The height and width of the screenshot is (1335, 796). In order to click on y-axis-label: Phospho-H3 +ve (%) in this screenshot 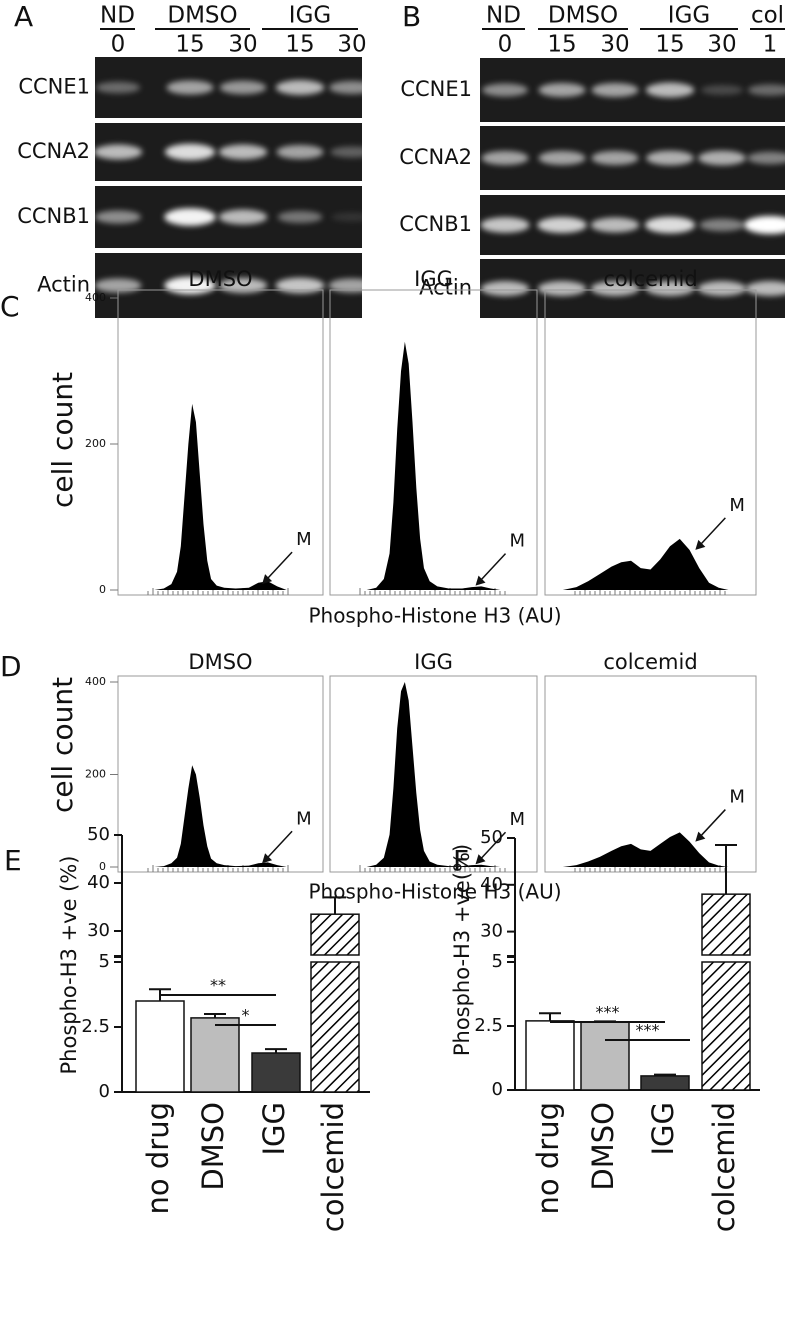, I will do `click(69, 964)`.